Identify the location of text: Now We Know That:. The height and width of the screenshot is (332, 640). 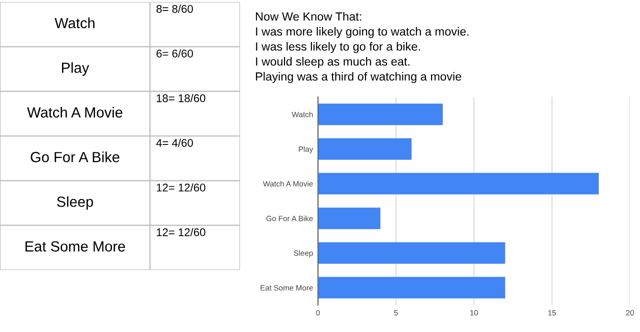
(309, 16).